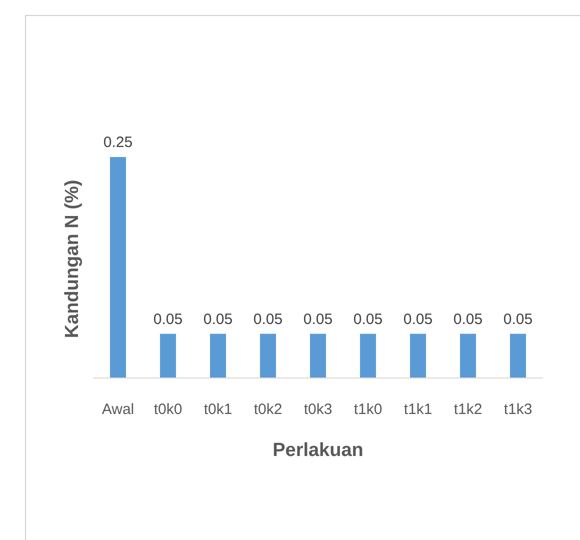  Describe the element at coordinates (72, 259) in the screenshot. I see `y-axis-title: Kandungan N (%)` at that location.